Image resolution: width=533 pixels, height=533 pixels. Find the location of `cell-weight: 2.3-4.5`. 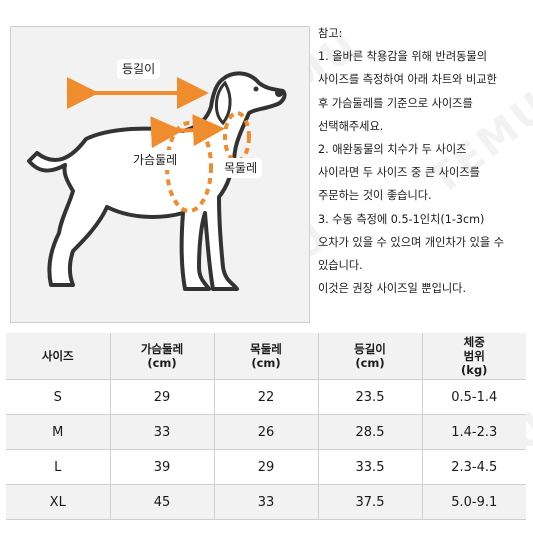

cell-weight: 2.3-4.5 is located at coordinates (473, 467).